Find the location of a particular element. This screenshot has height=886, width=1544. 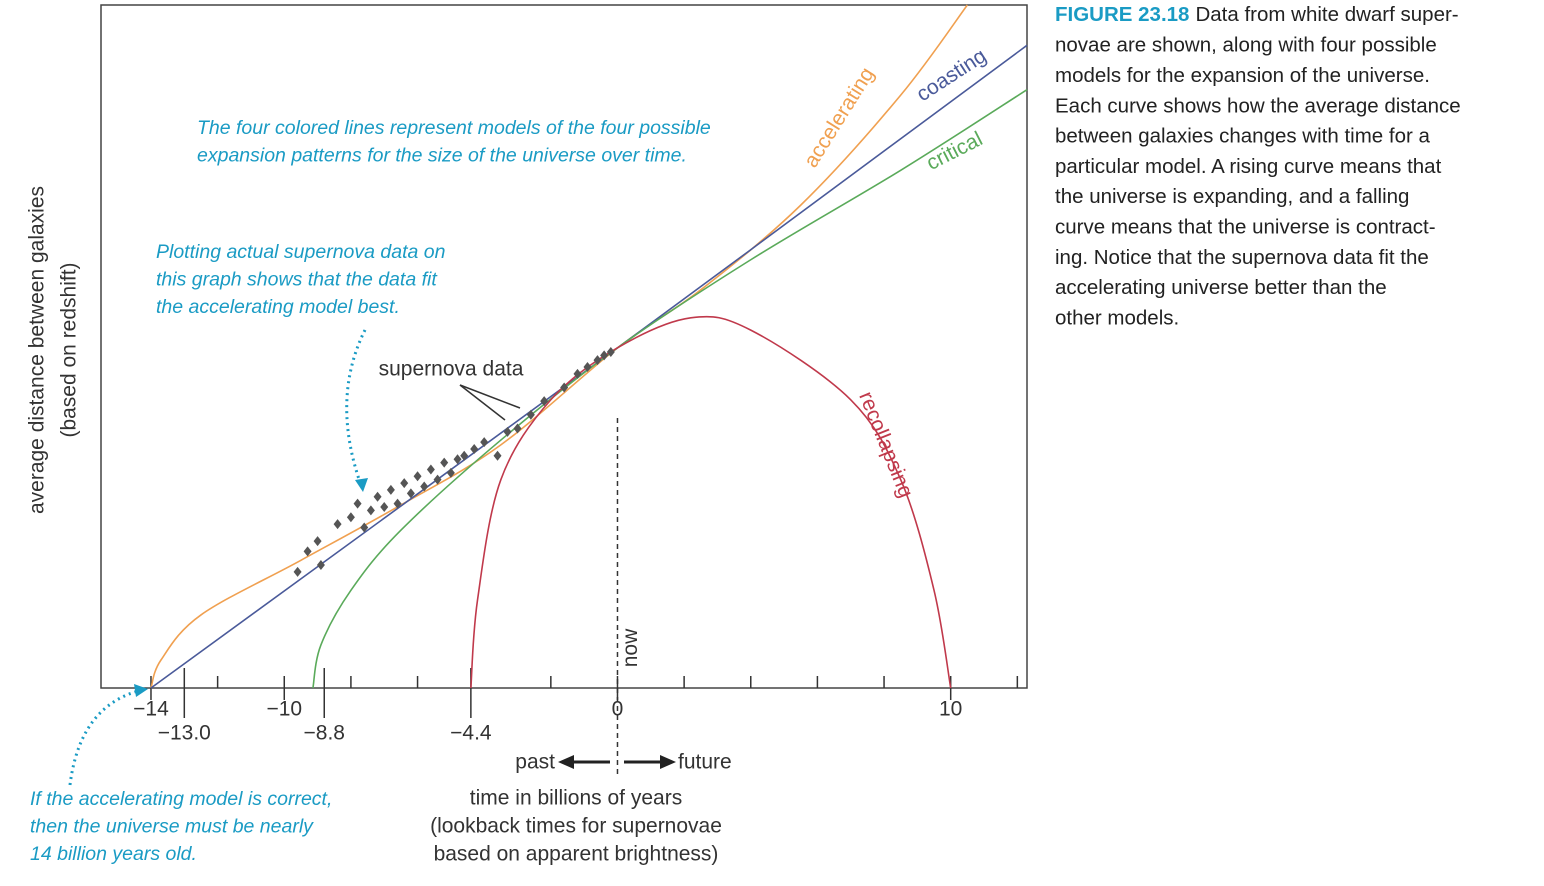

series-label: supernova data is located at coordinates (451, 369).